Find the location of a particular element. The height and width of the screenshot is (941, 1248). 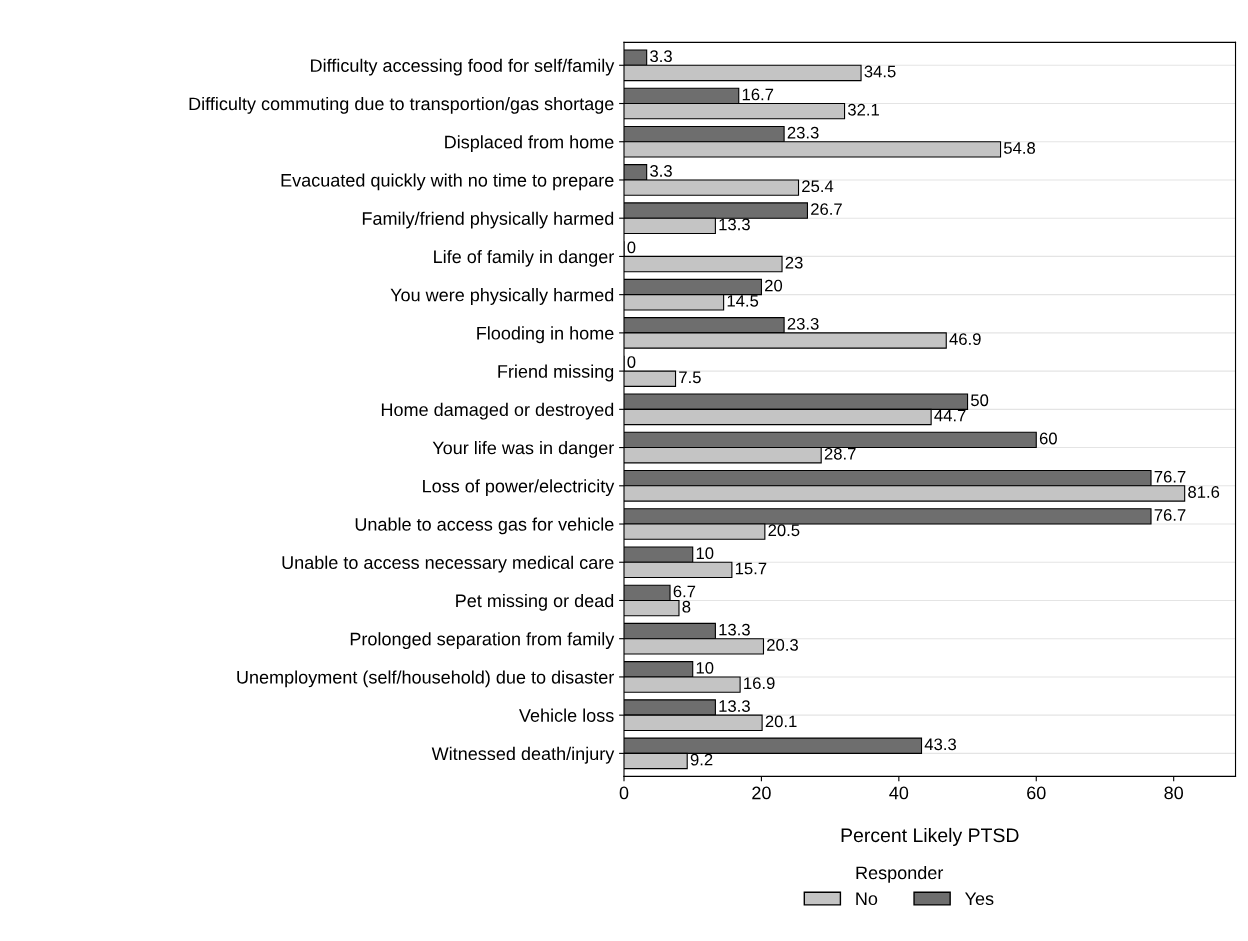

y-tick-label: Difficulty commuting due to transportion/gas shortage is located at coordinates (401, 105).